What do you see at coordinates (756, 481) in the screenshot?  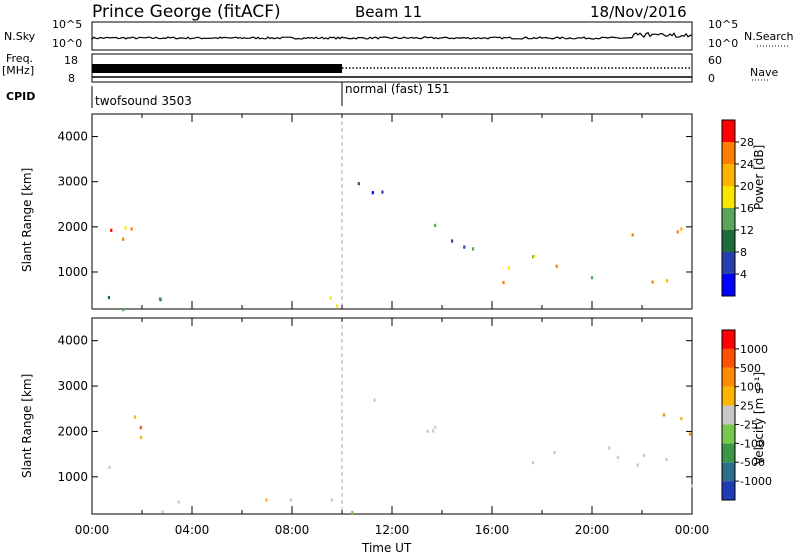 I see `colorbar-tick-label: -1000` at bounding box center [756, 481].